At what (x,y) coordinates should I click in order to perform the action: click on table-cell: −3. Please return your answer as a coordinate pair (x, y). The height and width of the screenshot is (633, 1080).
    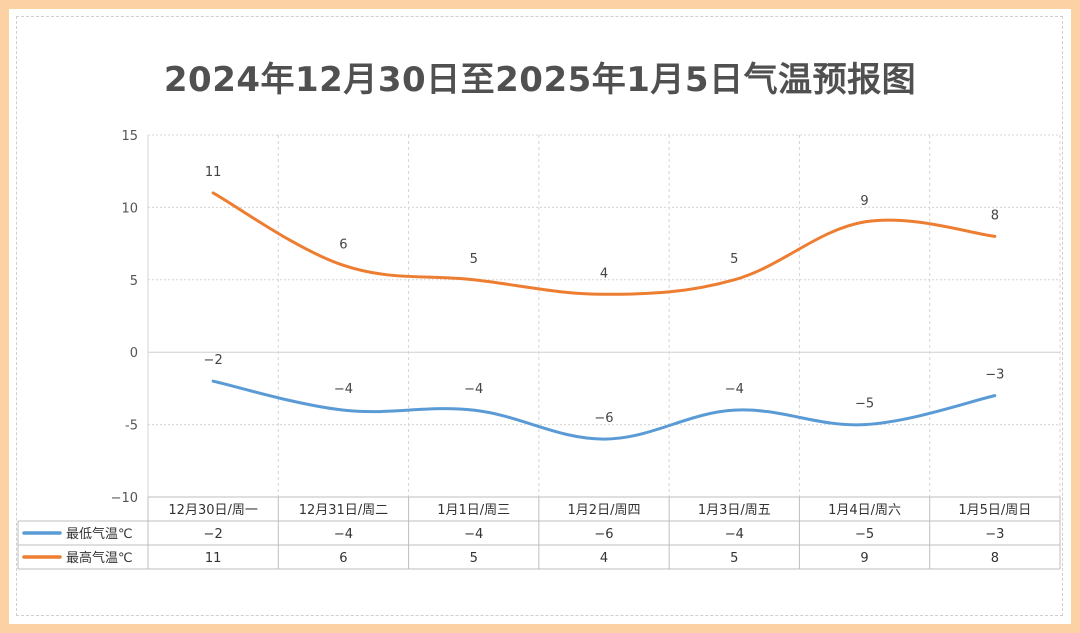
    Looking at the image, I should click on (994, 534).